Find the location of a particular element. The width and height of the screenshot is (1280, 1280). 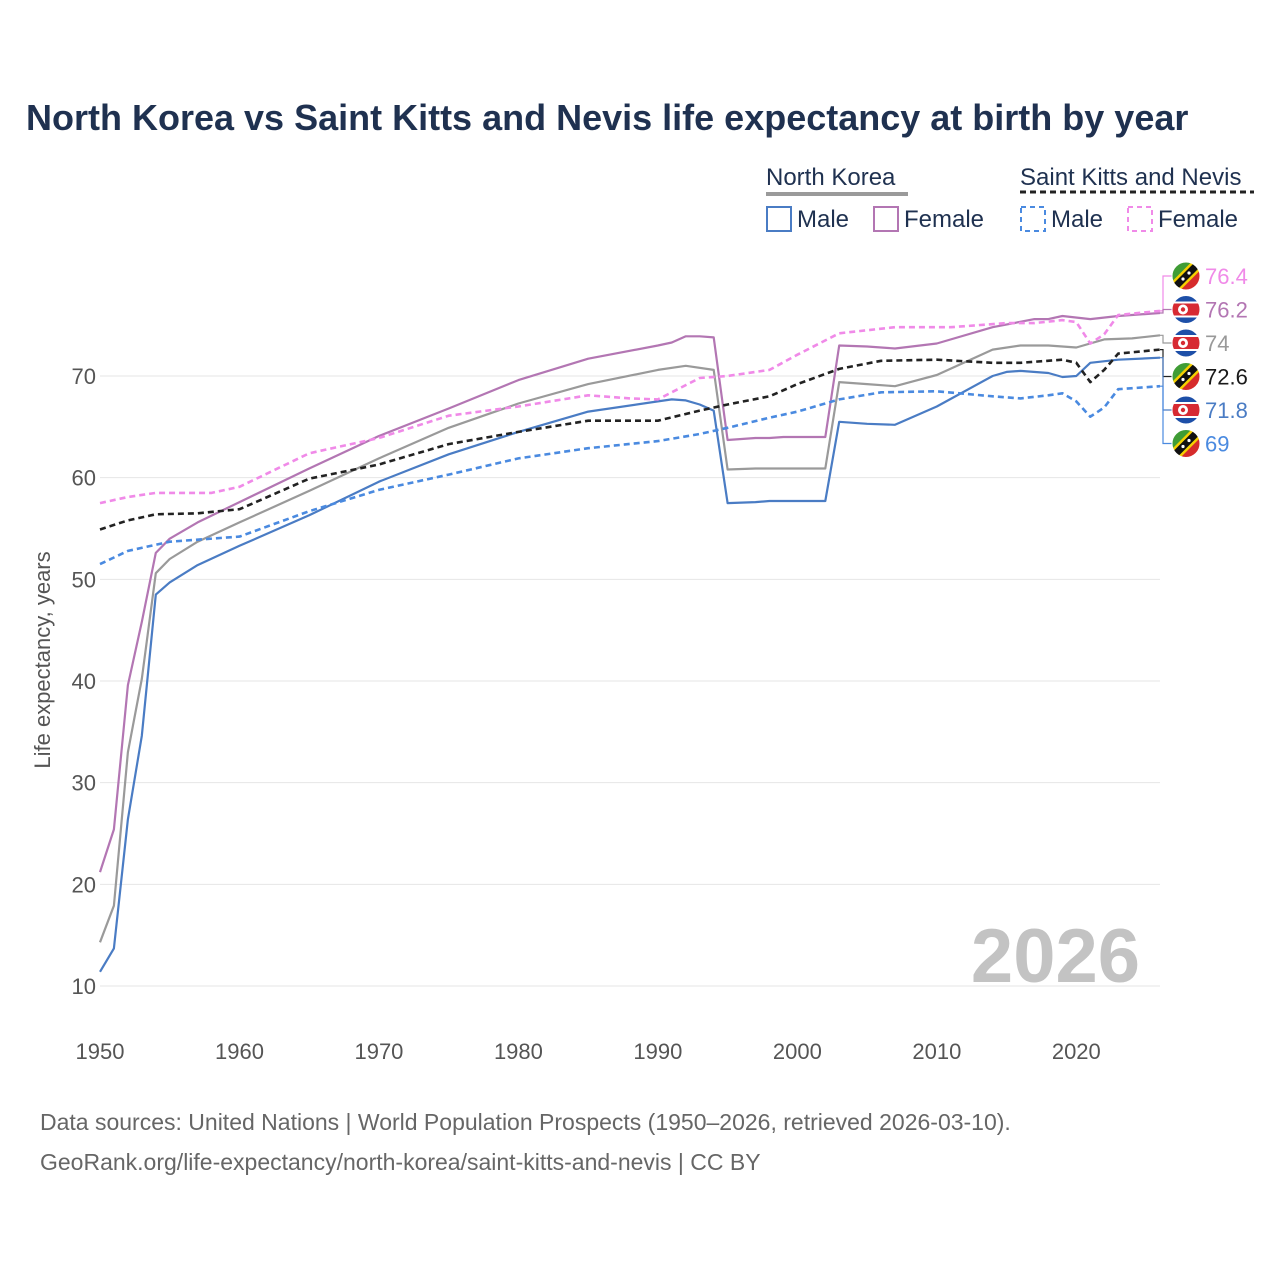

legend-swatch-saint-kitts-female is located at coordinates (1140, 219).